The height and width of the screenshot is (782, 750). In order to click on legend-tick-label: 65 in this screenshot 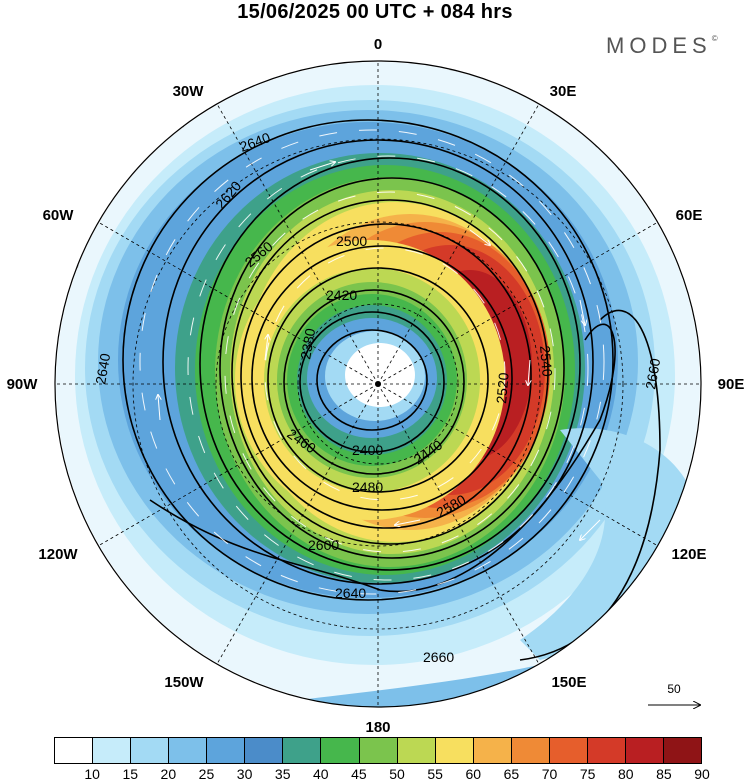, I will do `click(511, 774)`.